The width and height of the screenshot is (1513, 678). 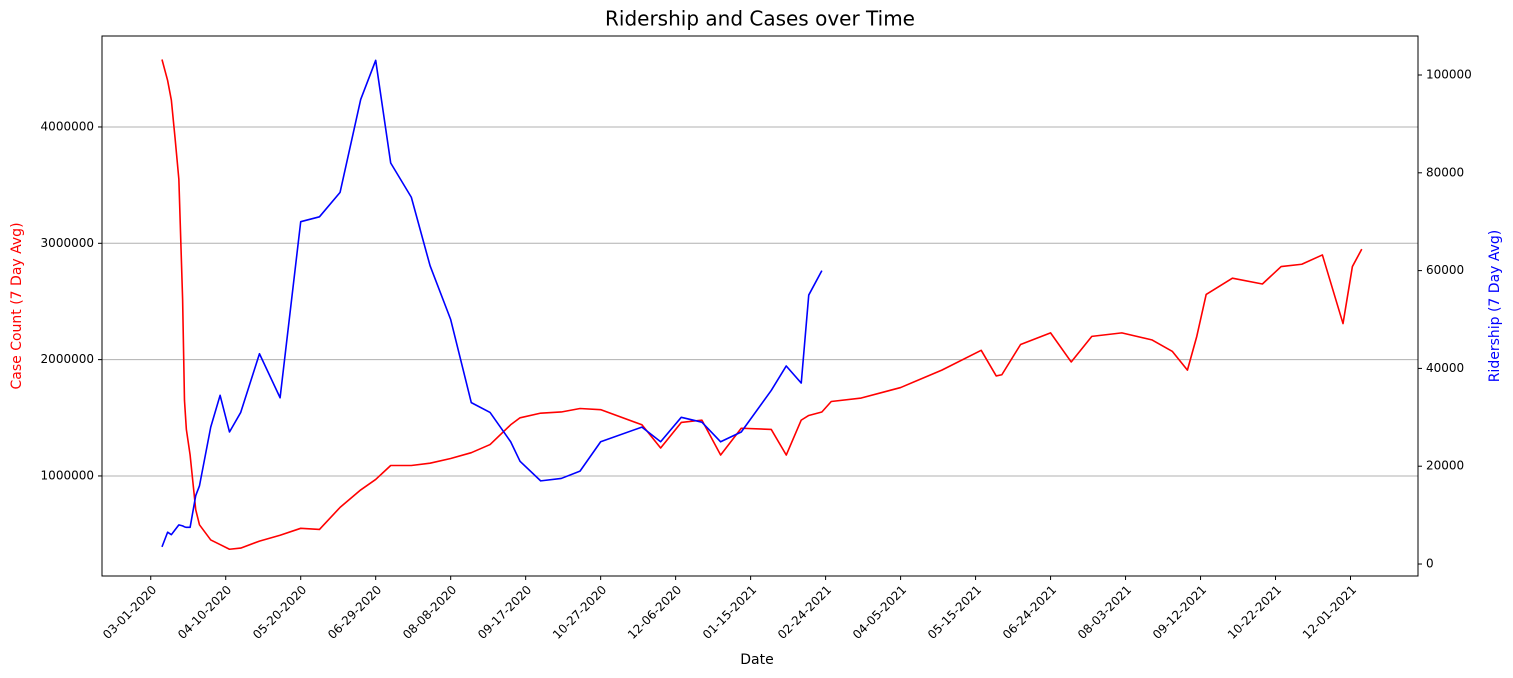 I want to click on x-axis-label: Date, so click(x=756, y=660).